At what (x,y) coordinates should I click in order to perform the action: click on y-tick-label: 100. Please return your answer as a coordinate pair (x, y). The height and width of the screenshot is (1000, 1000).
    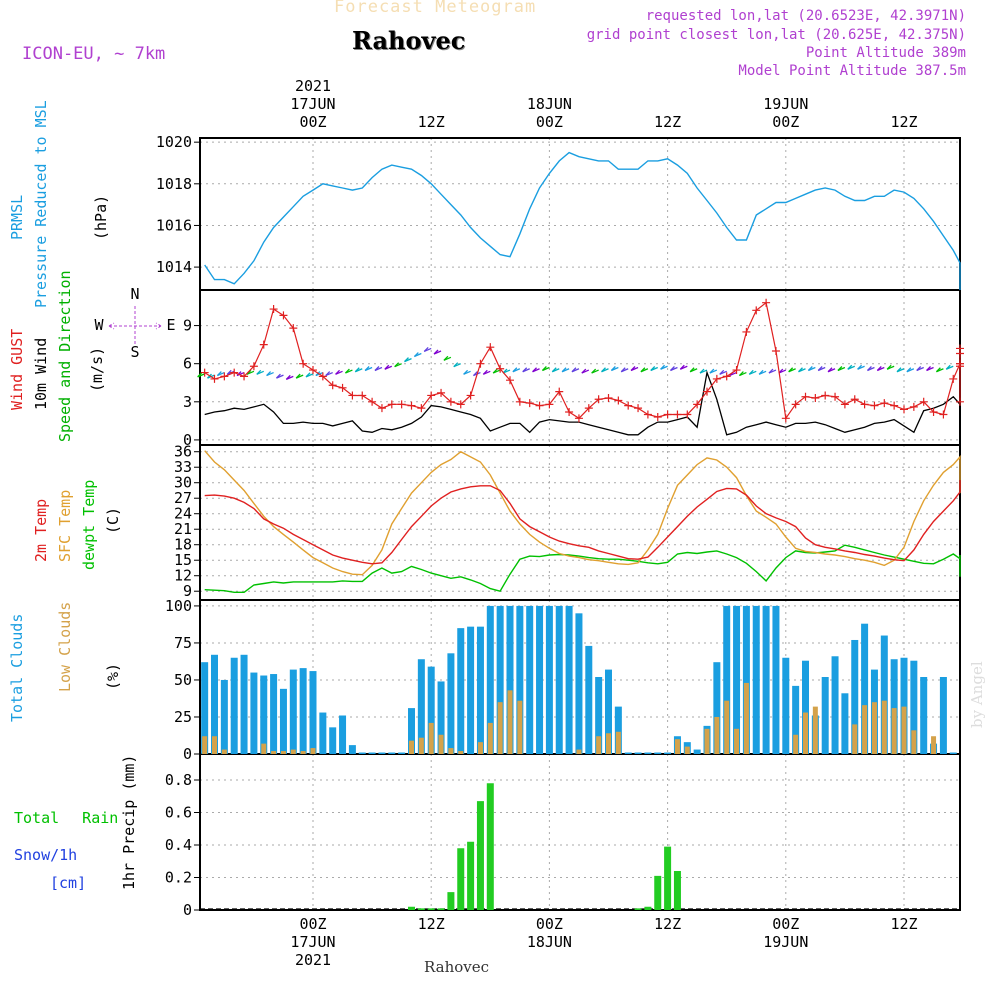
    Looking at the image, I should click on (178, 606).